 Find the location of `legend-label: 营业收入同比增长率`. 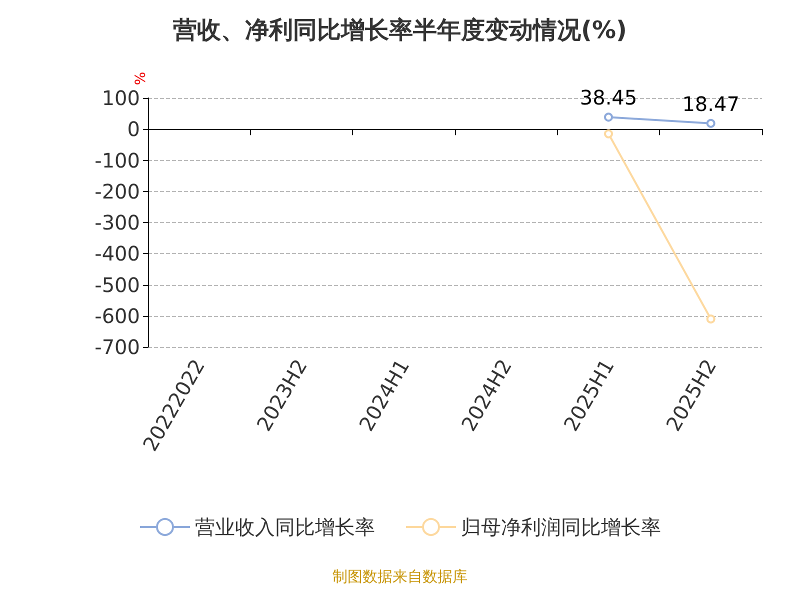

legend-label: 营业收入同比增长率 is located at coordinates (285, 527).